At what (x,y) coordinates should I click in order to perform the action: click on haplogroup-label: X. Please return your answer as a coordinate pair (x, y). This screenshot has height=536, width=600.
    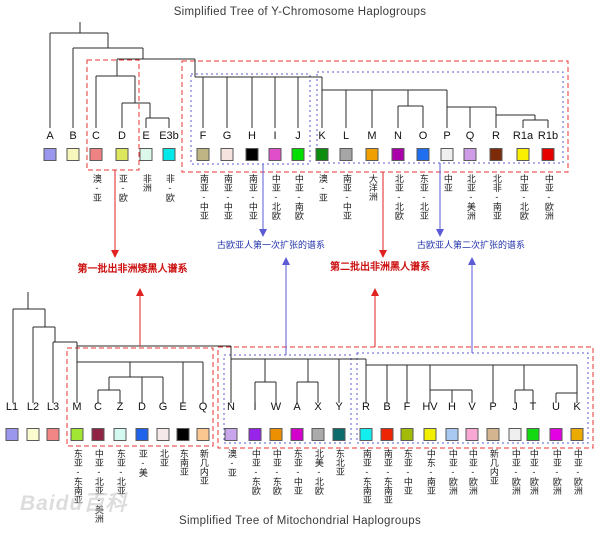
    Looking at the image, I should click on (318, 407).